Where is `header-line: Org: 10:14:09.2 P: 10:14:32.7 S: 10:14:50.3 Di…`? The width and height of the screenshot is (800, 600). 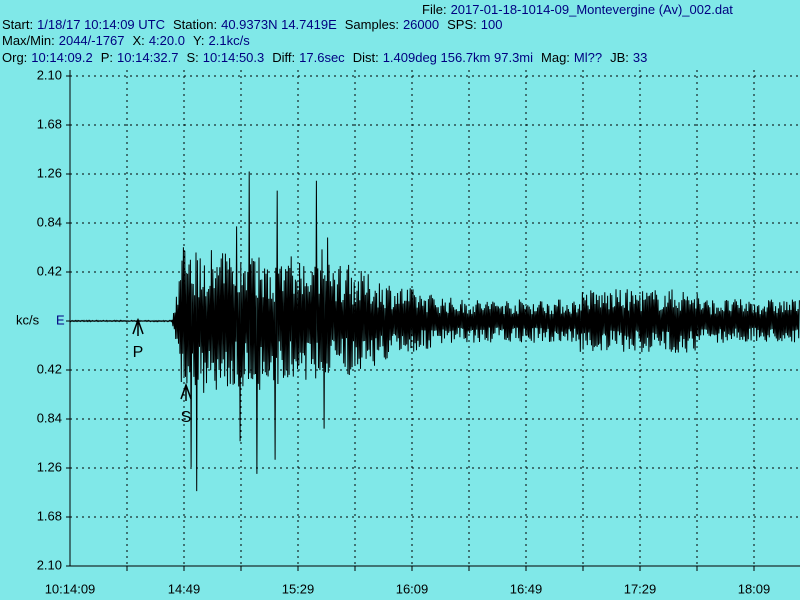 header-line: Org: 10:14:09.2 P: 10:14:32.7 S: 10:14:50.3 Di… is located at coordinates (326, 57).